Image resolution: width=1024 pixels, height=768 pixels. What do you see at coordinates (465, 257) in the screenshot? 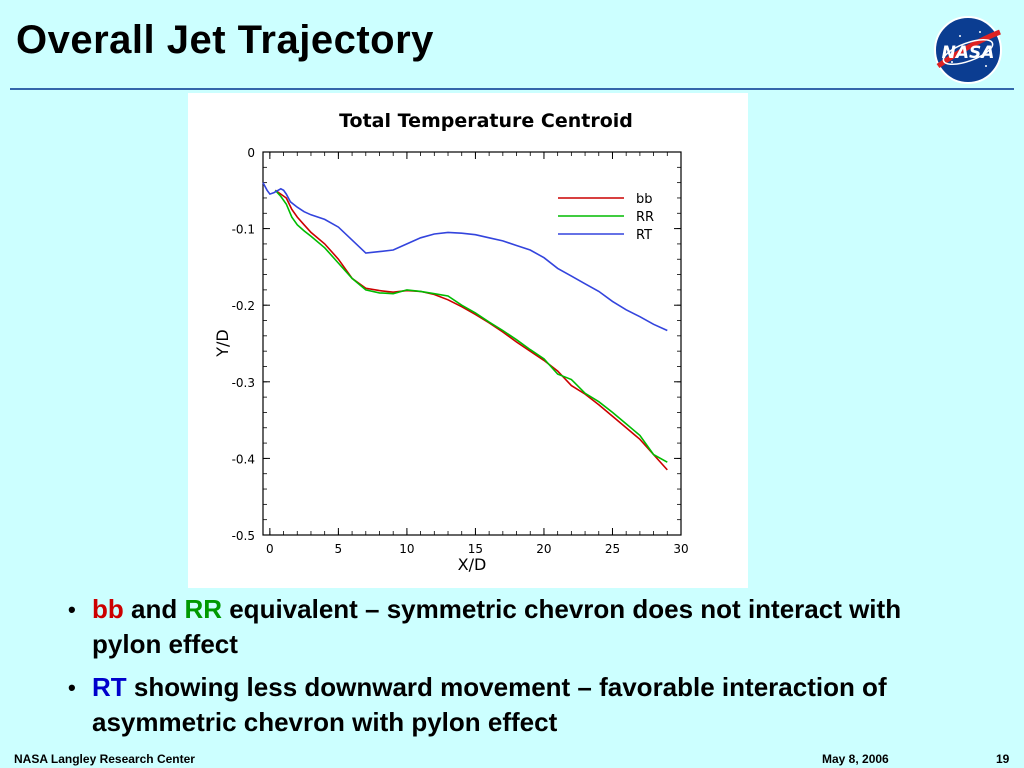
I see `series-line-RT` at bounding box center [465, 257].